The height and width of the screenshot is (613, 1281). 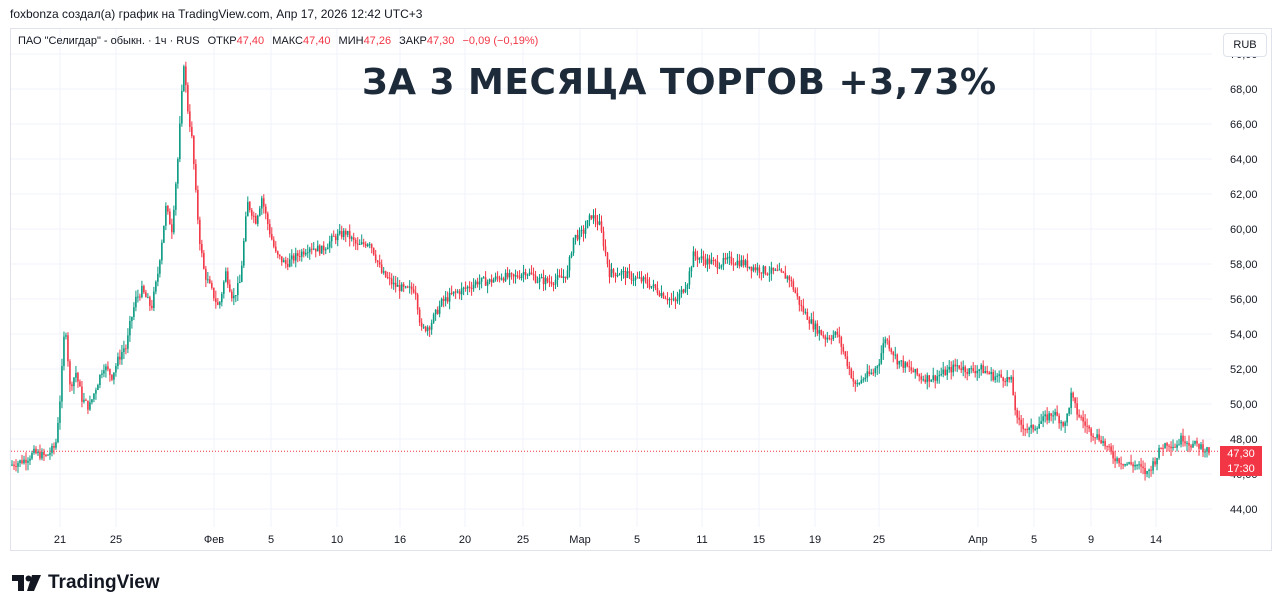 What do you see at coordinates (1244, 160) in the screenshot?
I see `price-tick-label: 64,00` at bounding box center [1244, 160].